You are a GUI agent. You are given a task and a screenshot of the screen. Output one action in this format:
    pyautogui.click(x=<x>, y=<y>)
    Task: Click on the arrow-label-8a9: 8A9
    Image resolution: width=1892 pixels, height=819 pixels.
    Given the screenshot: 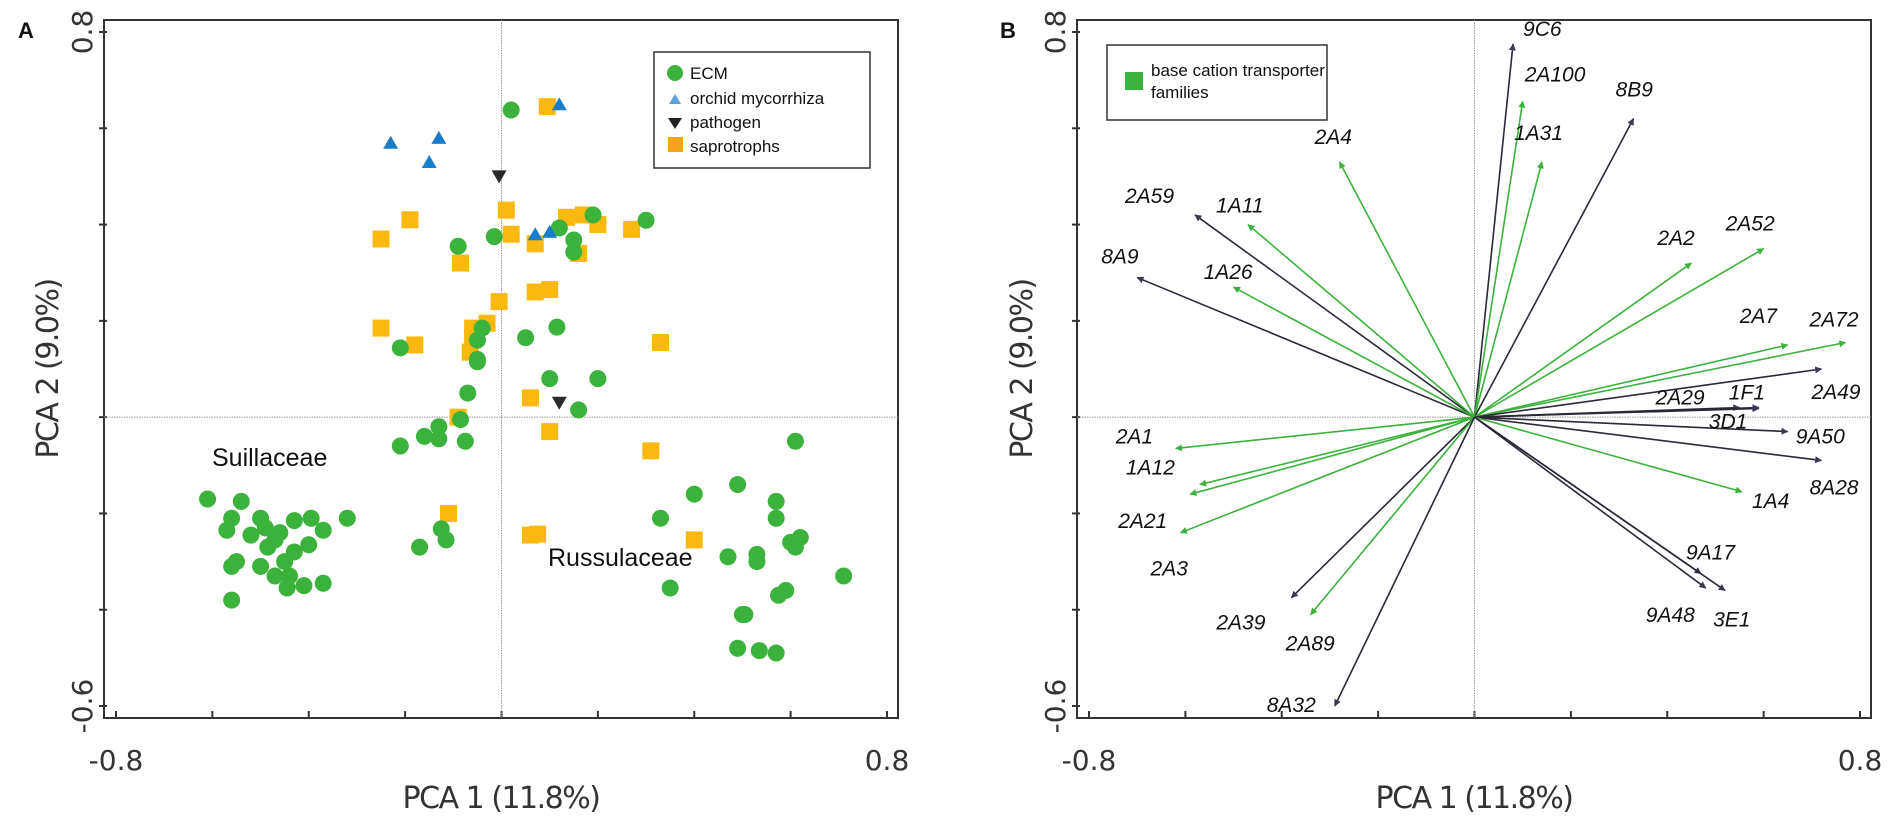 What is the action you would take?
    pyautogui.click(x=1120, y=257)
    